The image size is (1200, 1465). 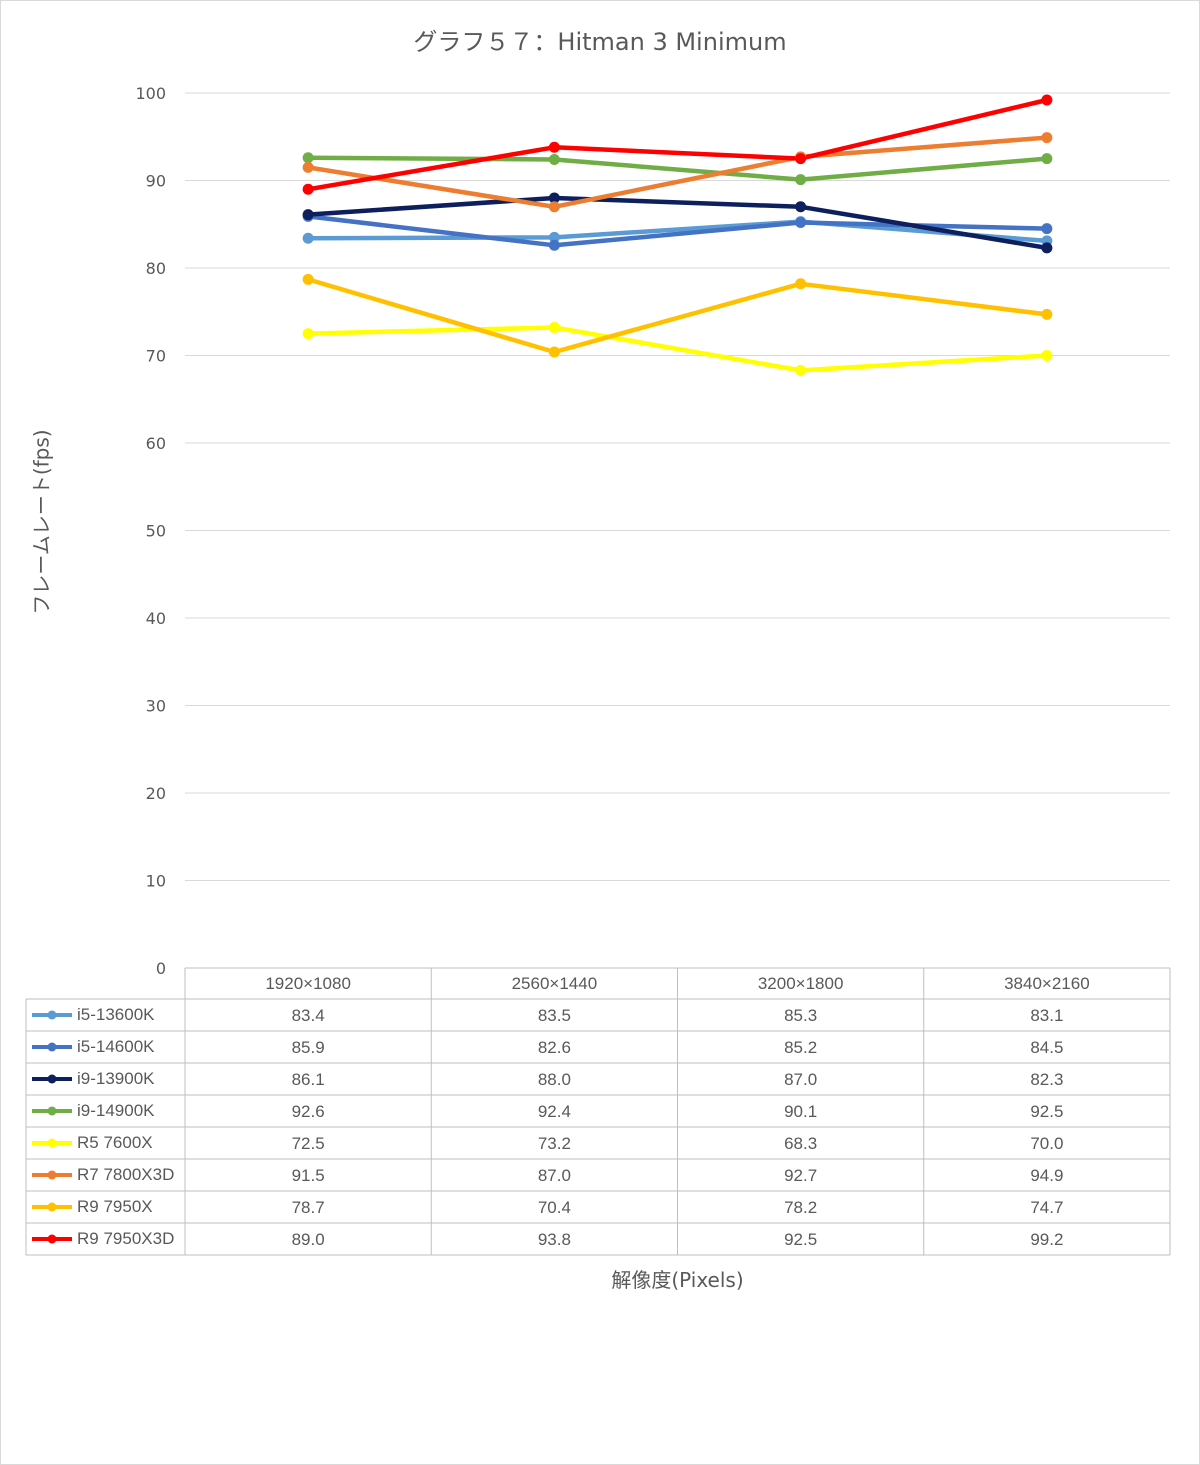 I want to click on series-name: R7 7800X3D, so click(x=125, y=1174).